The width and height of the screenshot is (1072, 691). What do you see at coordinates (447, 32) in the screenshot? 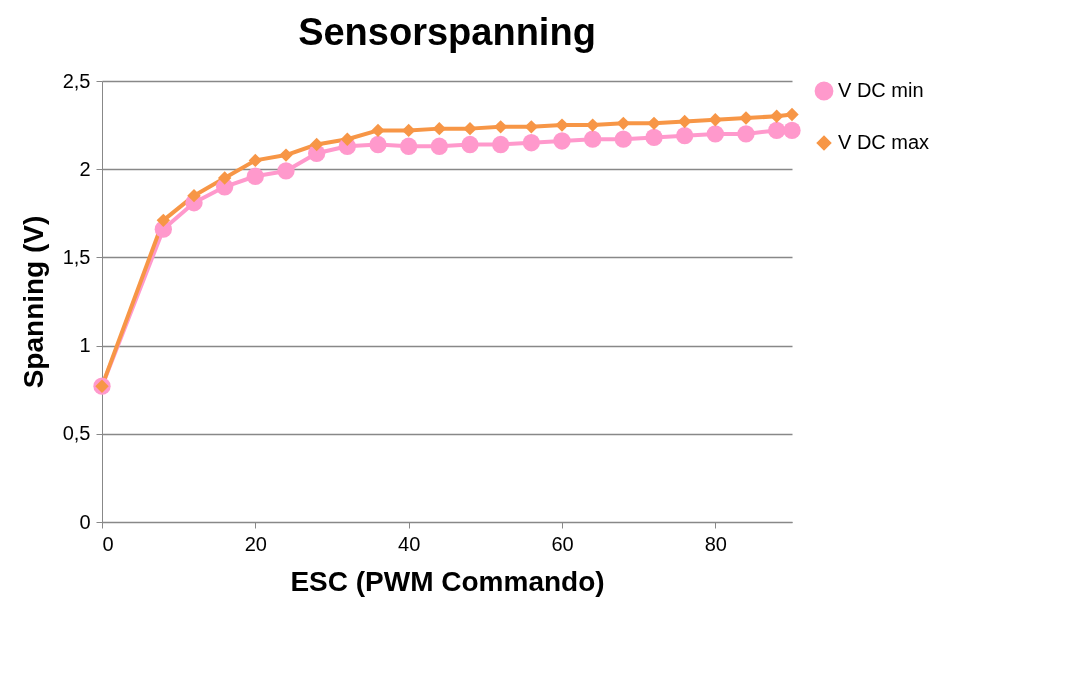
I see `chart-title: Sensorspanning` at bounding box center [447, 32].